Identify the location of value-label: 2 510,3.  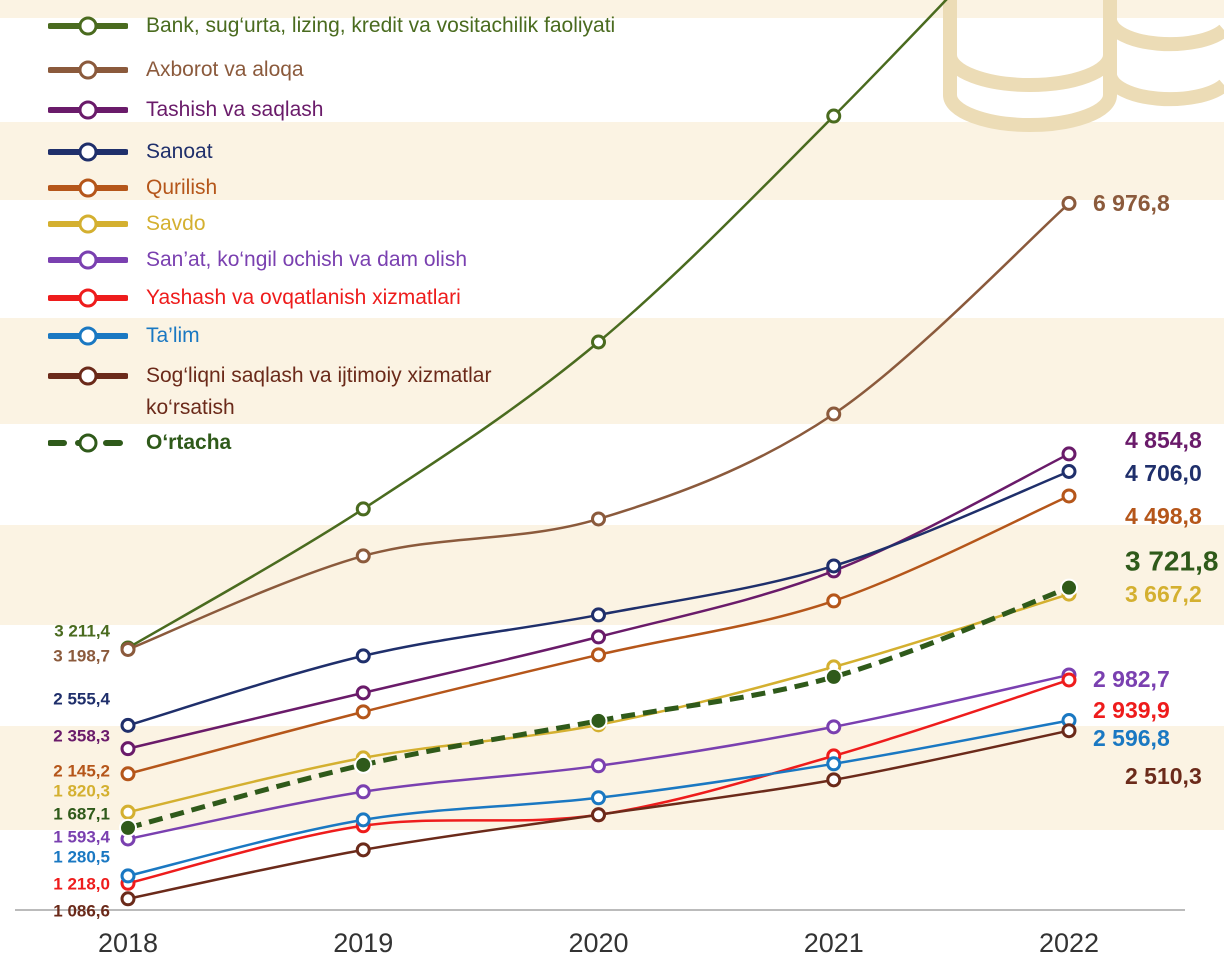
(1163, 776).